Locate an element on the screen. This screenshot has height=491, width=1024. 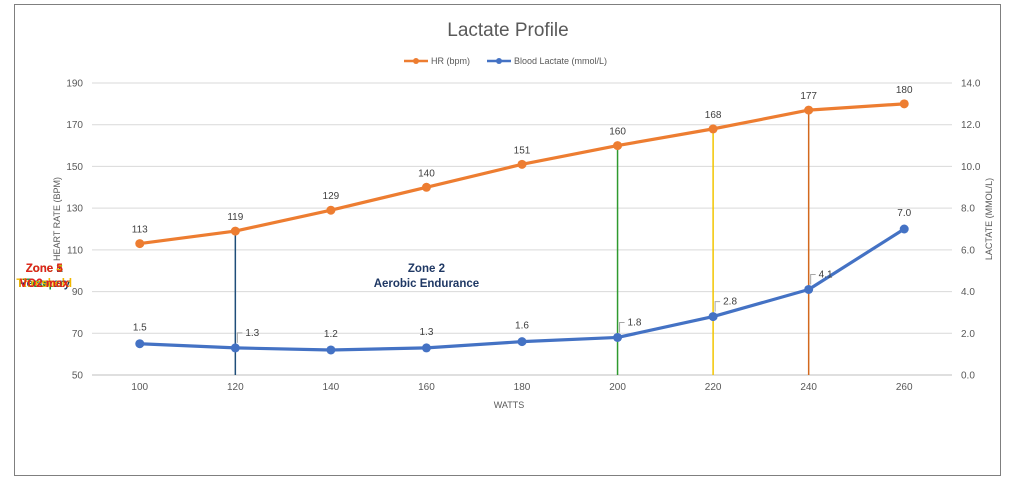
zone-label-title: Zone 1 is located at coordinates (45, 269).